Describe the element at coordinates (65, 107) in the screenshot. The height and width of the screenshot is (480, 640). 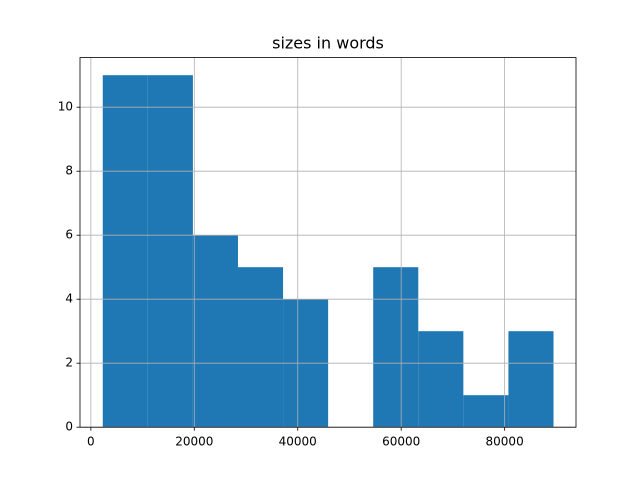
I see `y-tick-label: 10` at that location.